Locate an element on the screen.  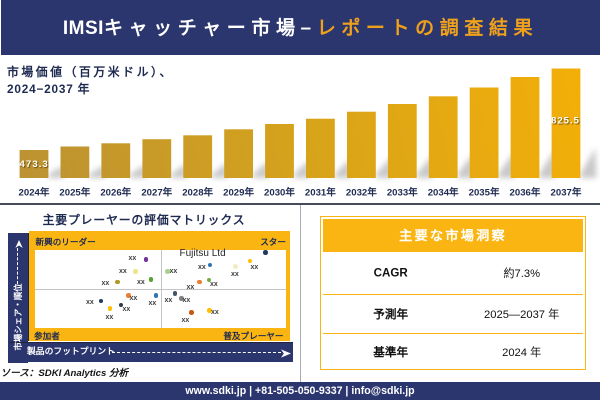
svg-text: 2032年 is located at coordinates (361, 193).